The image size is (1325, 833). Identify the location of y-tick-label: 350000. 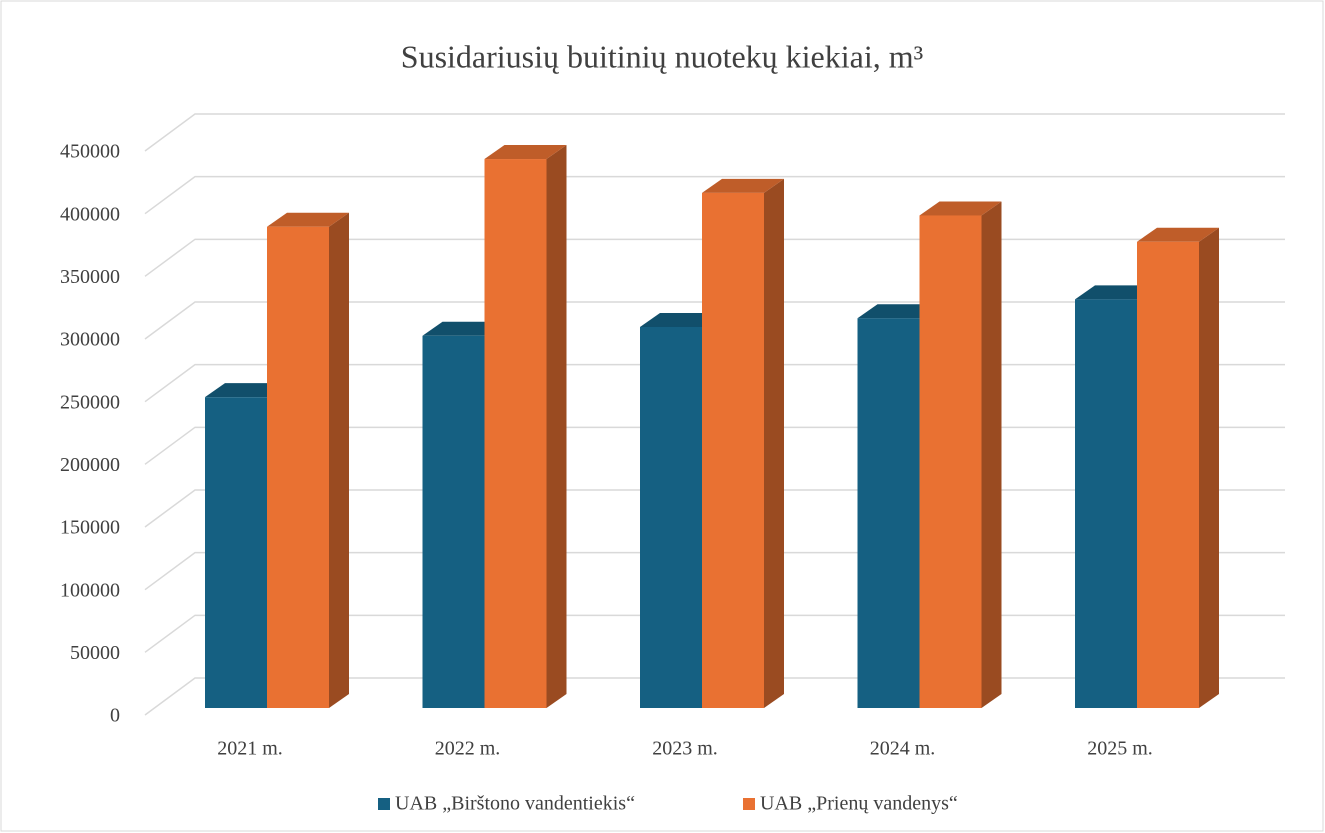
(90, 277).